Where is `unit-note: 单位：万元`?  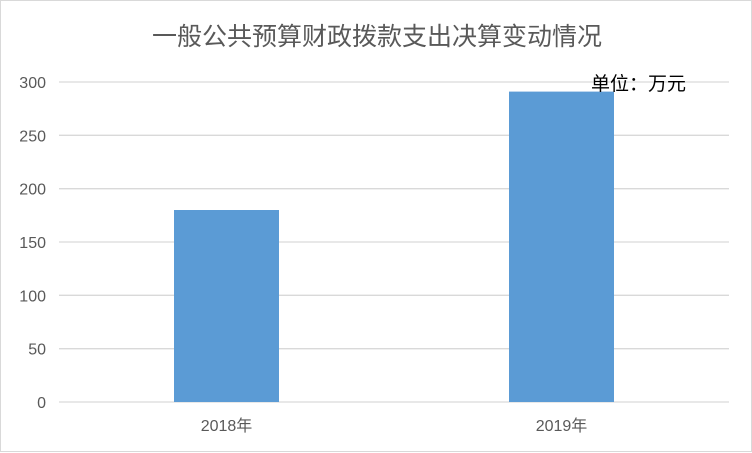
unit-note: 单位：万元 is located at coordinates (639, 84).